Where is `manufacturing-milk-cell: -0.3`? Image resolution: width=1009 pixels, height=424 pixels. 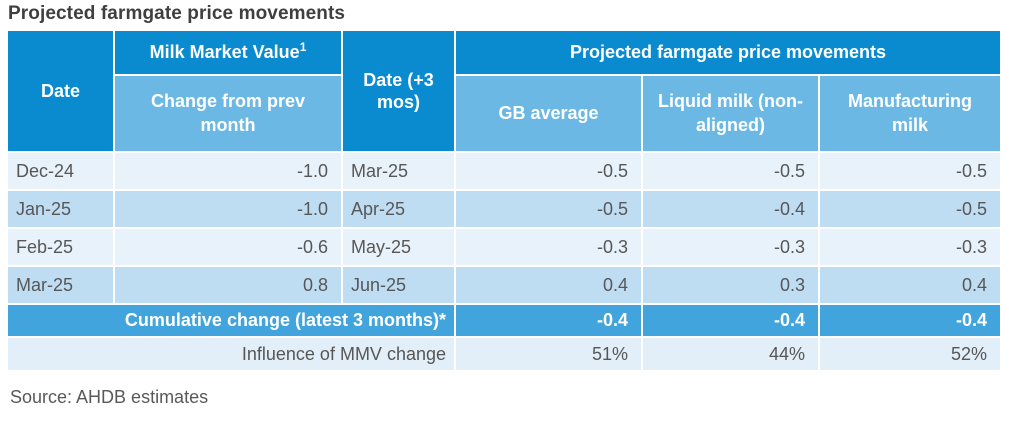
manufacturing-milk-cell: -0.3 is located at coordinates (910, 247).